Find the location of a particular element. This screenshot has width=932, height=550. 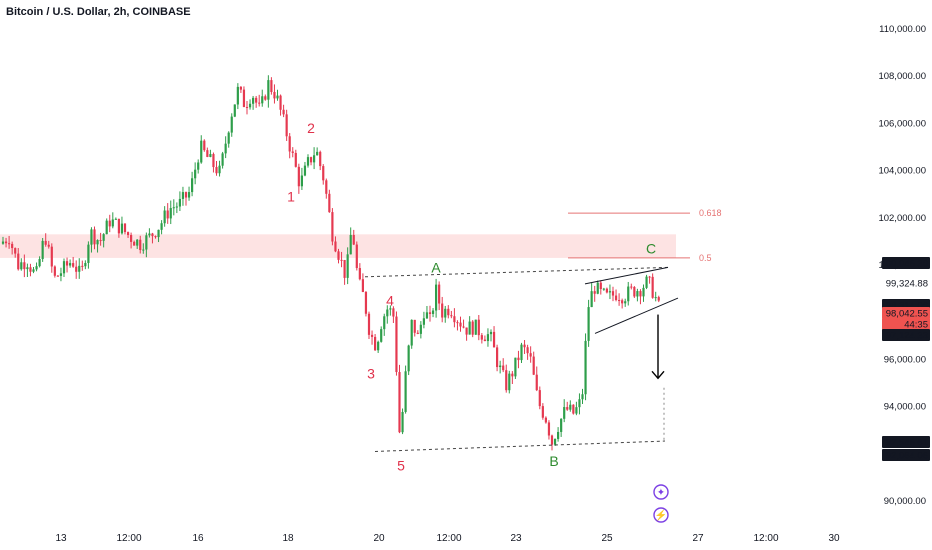

y-tick-8: 106,000.00 is located at coordinates (902, 123).